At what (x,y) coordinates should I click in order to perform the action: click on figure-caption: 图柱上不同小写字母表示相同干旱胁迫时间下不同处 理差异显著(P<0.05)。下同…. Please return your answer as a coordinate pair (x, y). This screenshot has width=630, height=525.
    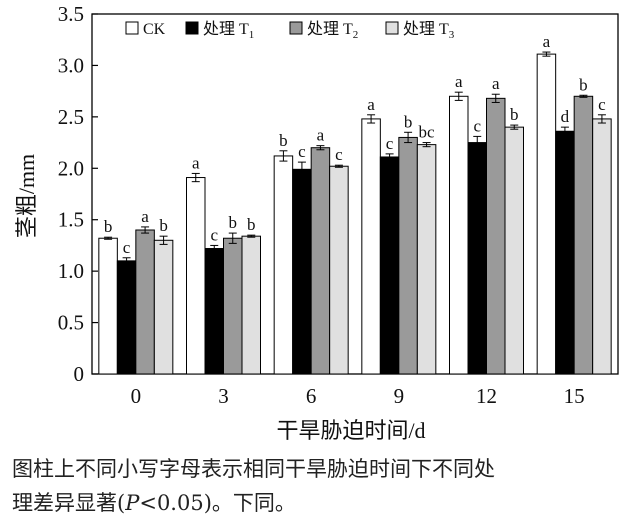
    Looking at the image, I should click on (315, 486).